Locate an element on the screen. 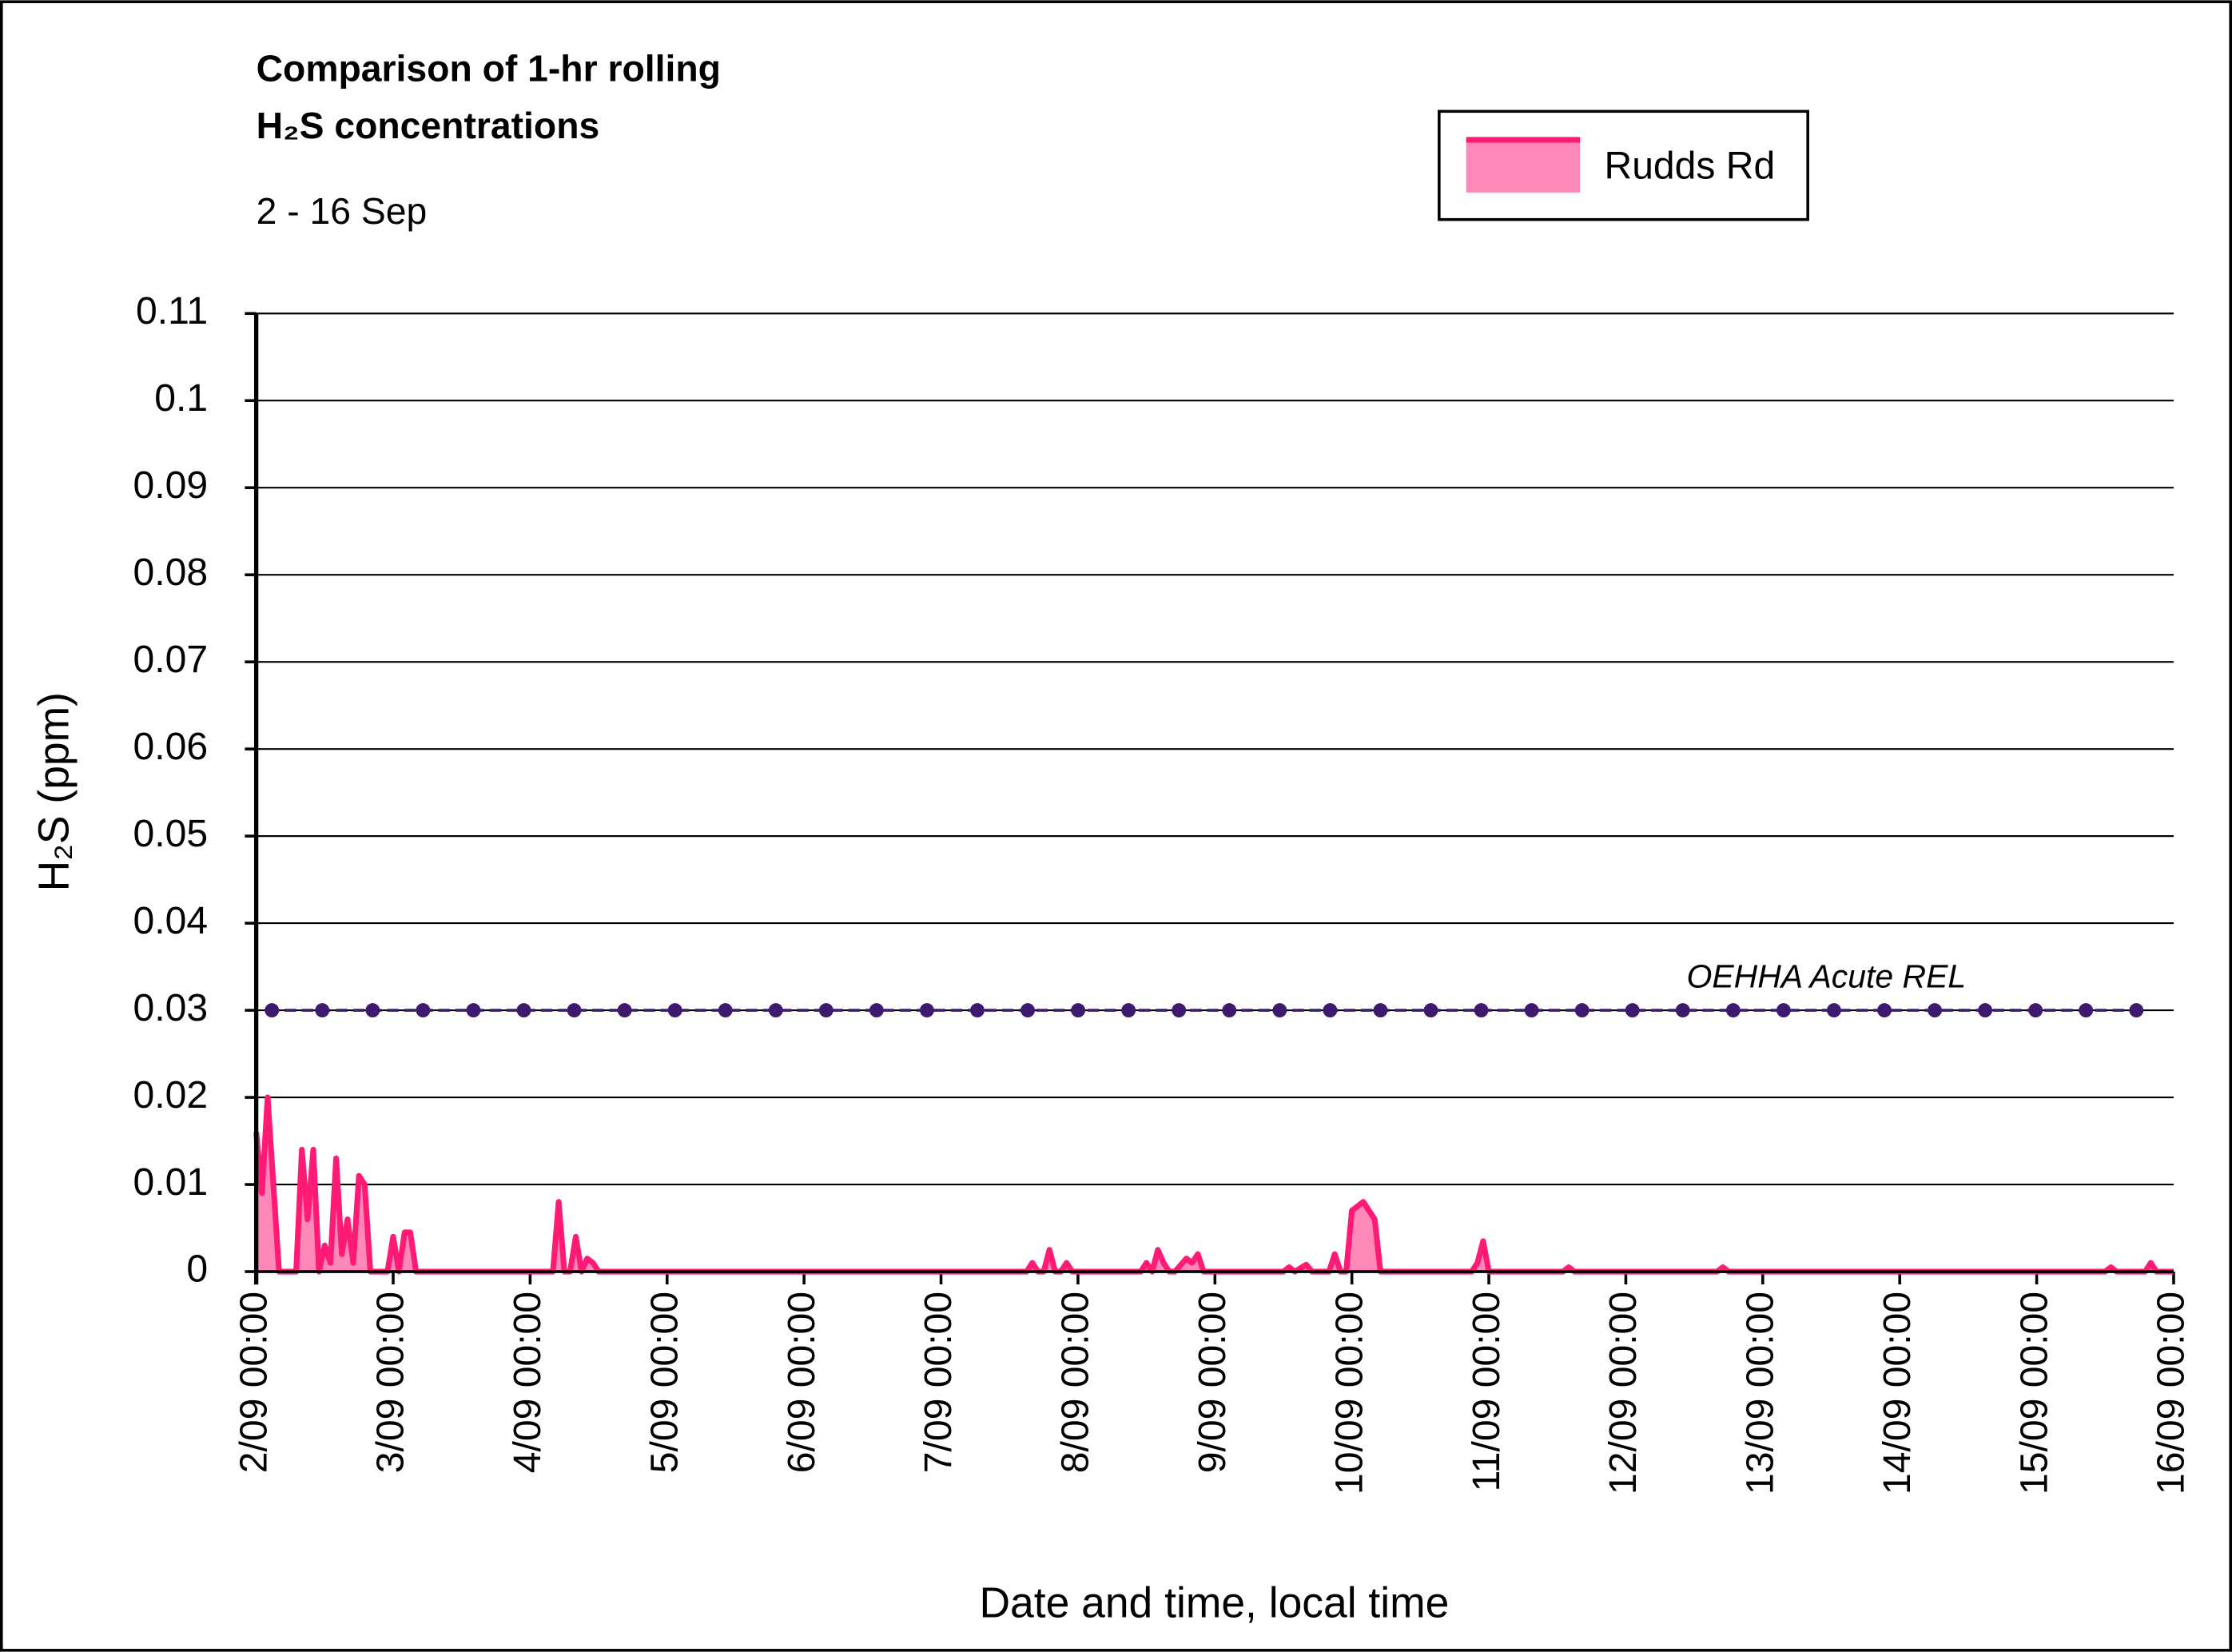 The height and width of the screenshot is (1652, 2232). y-tick-label: 0.03 is located at coordinates (170, 1007).